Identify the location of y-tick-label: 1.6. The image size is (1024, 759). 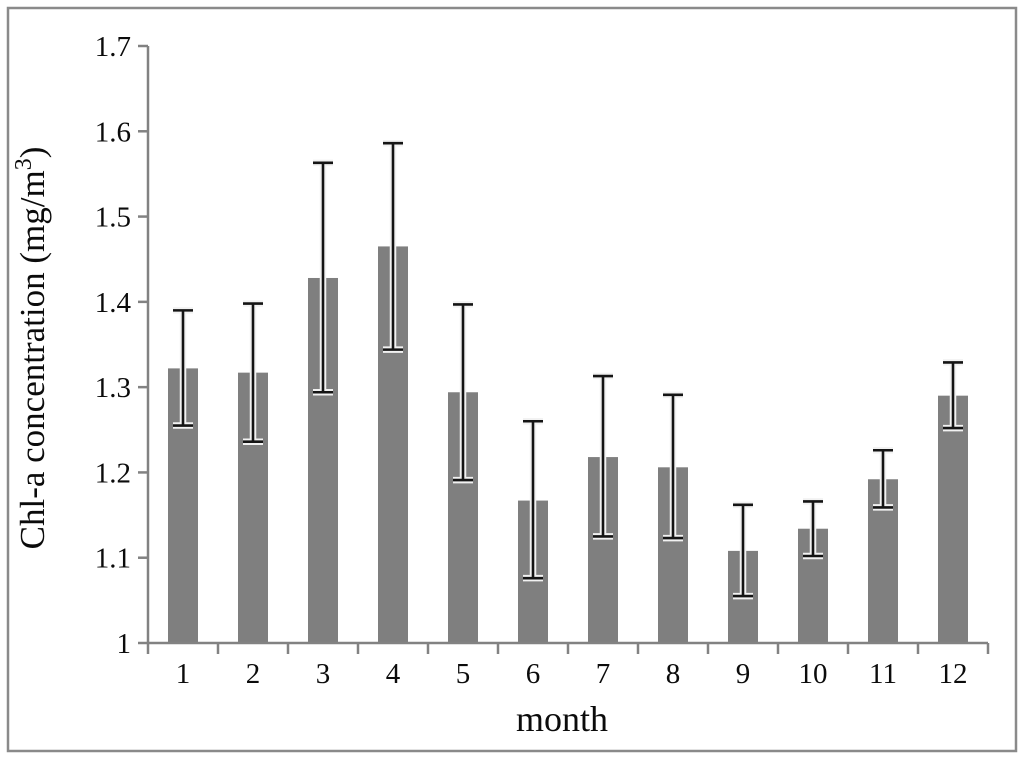
(113, 132).